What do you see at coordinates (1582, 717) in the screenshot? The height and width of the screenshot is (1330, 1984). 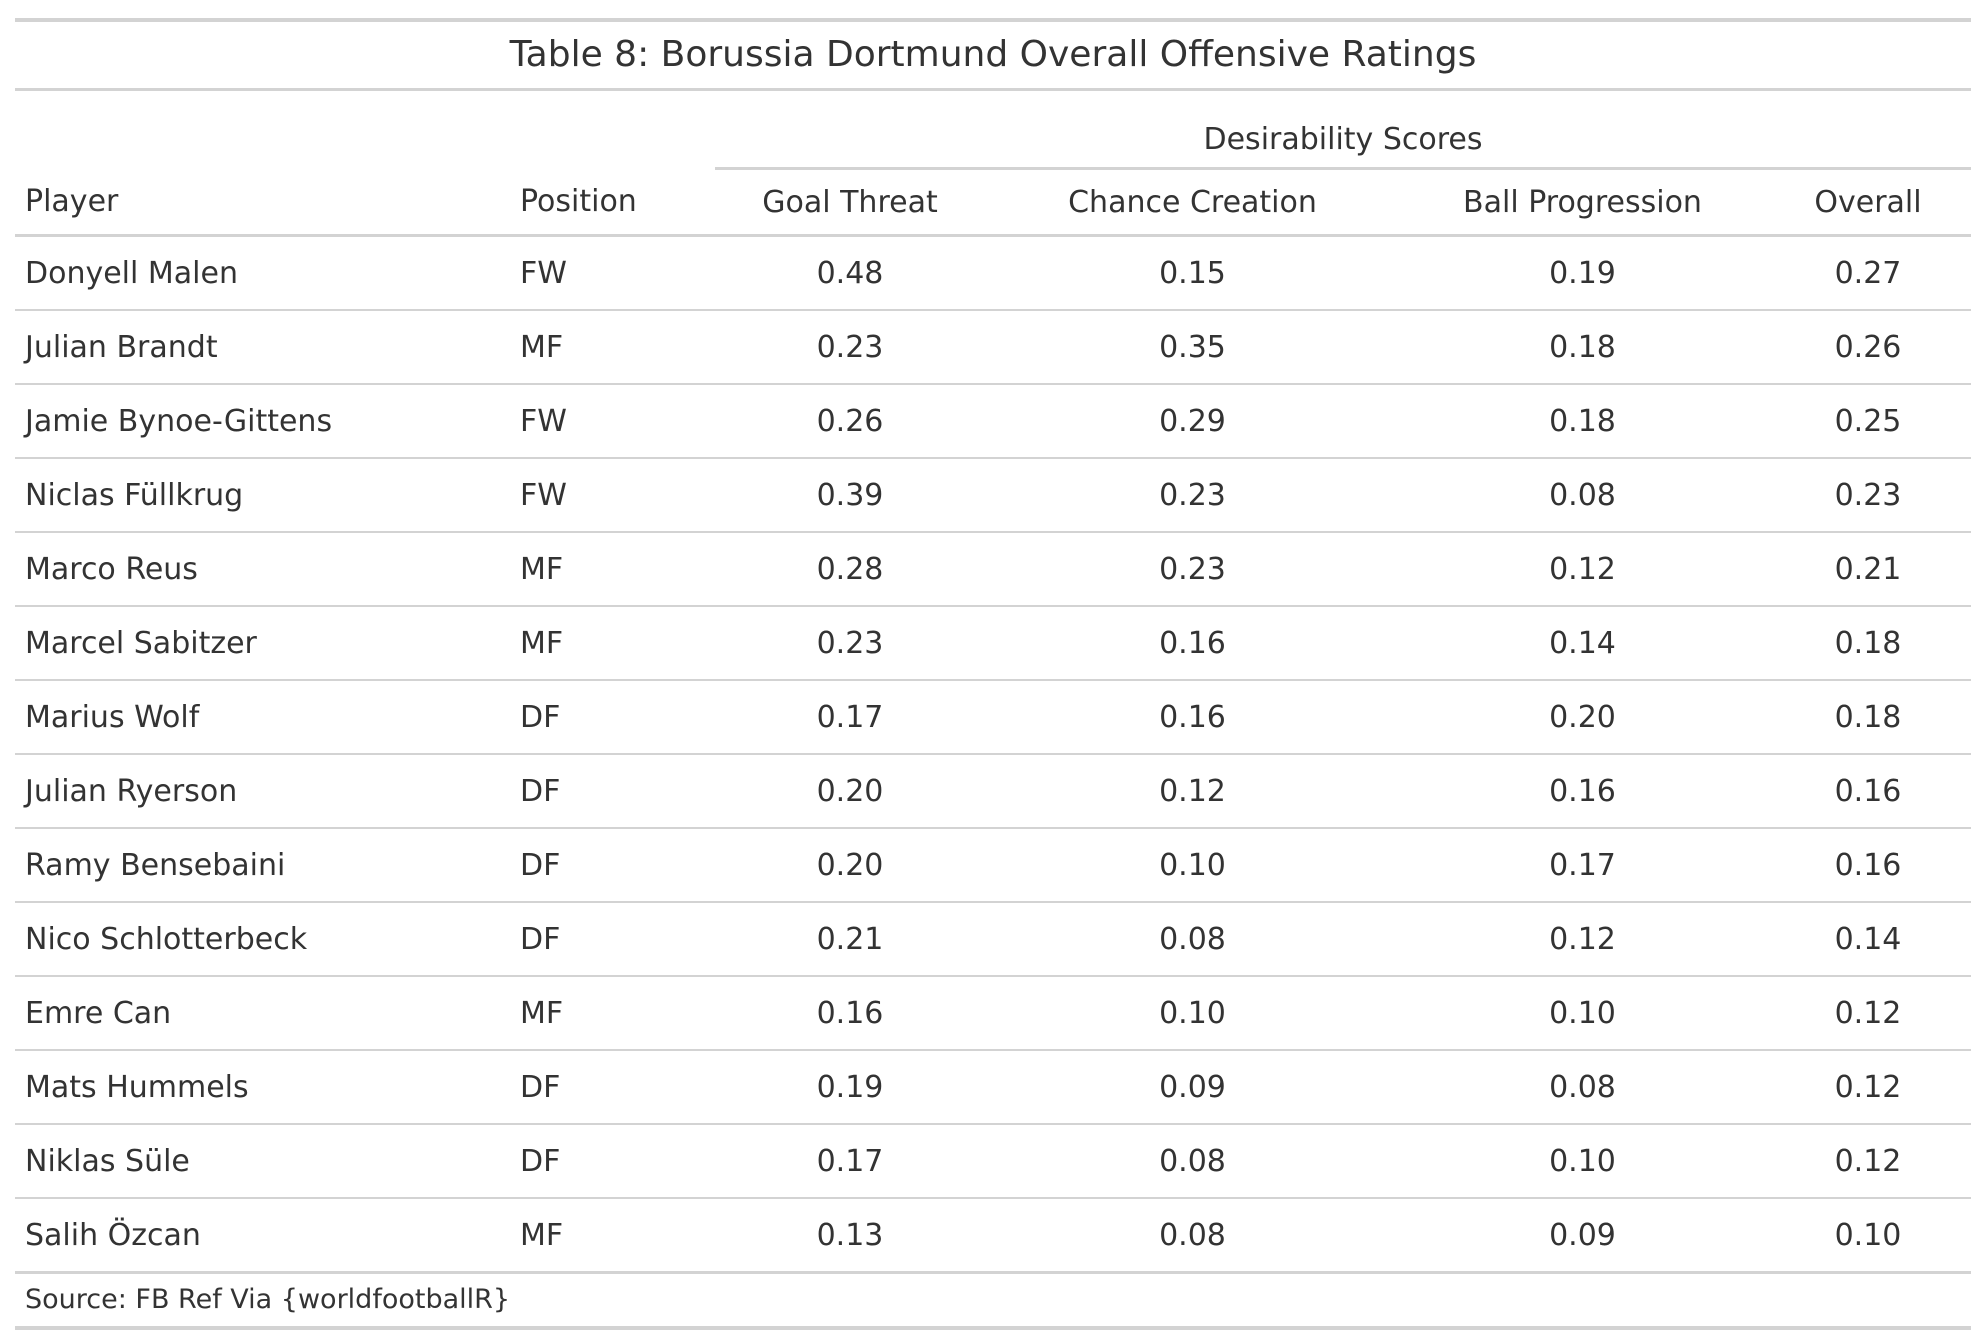 I see `cell-ball-progression: 0.20` at bounding box center [1582, 717].